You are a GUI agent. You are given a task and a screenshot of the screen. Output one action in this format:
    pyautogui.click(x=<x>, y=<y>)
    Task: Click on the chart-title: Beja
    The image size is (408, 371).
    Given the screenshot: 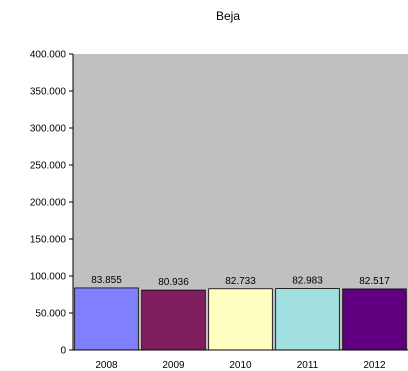 What is the action you would take?
    pyautogui.click(x=228, y=16)
    